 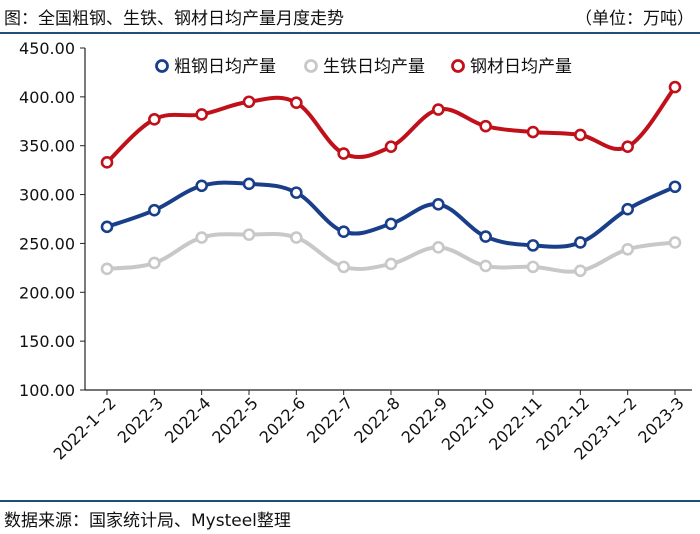 I want to click on legend-label: 粗钢日均产量, so click(x=225, y=67).